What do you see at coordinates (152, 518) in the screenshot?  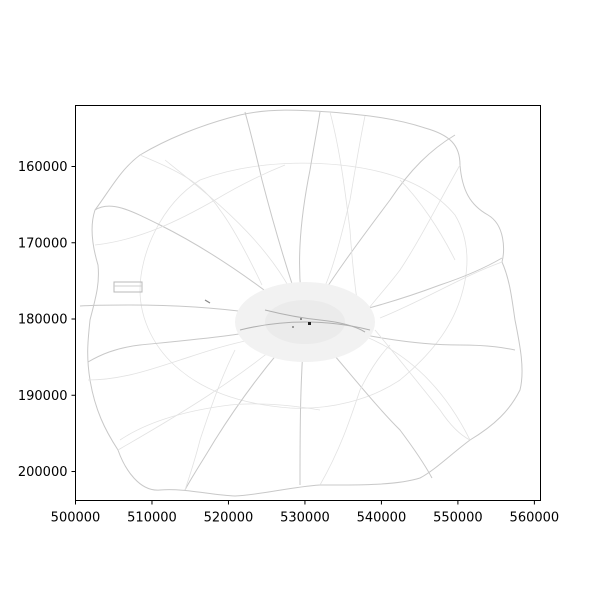 I see `x-tick-label: 510000` at bounding box center [152, 518].